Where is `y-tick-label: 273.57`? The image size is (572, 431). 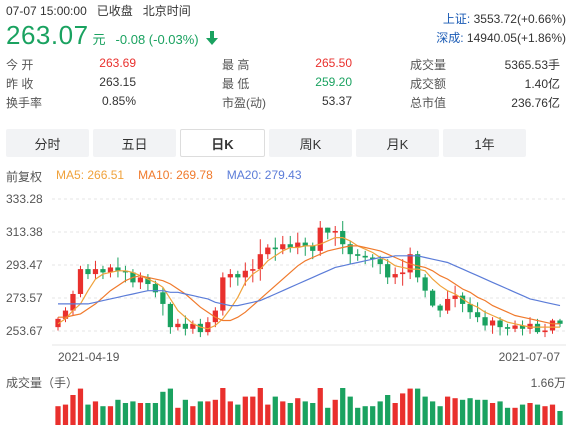 y-tick-label: 273.57 is located at coordinates (24, 298).